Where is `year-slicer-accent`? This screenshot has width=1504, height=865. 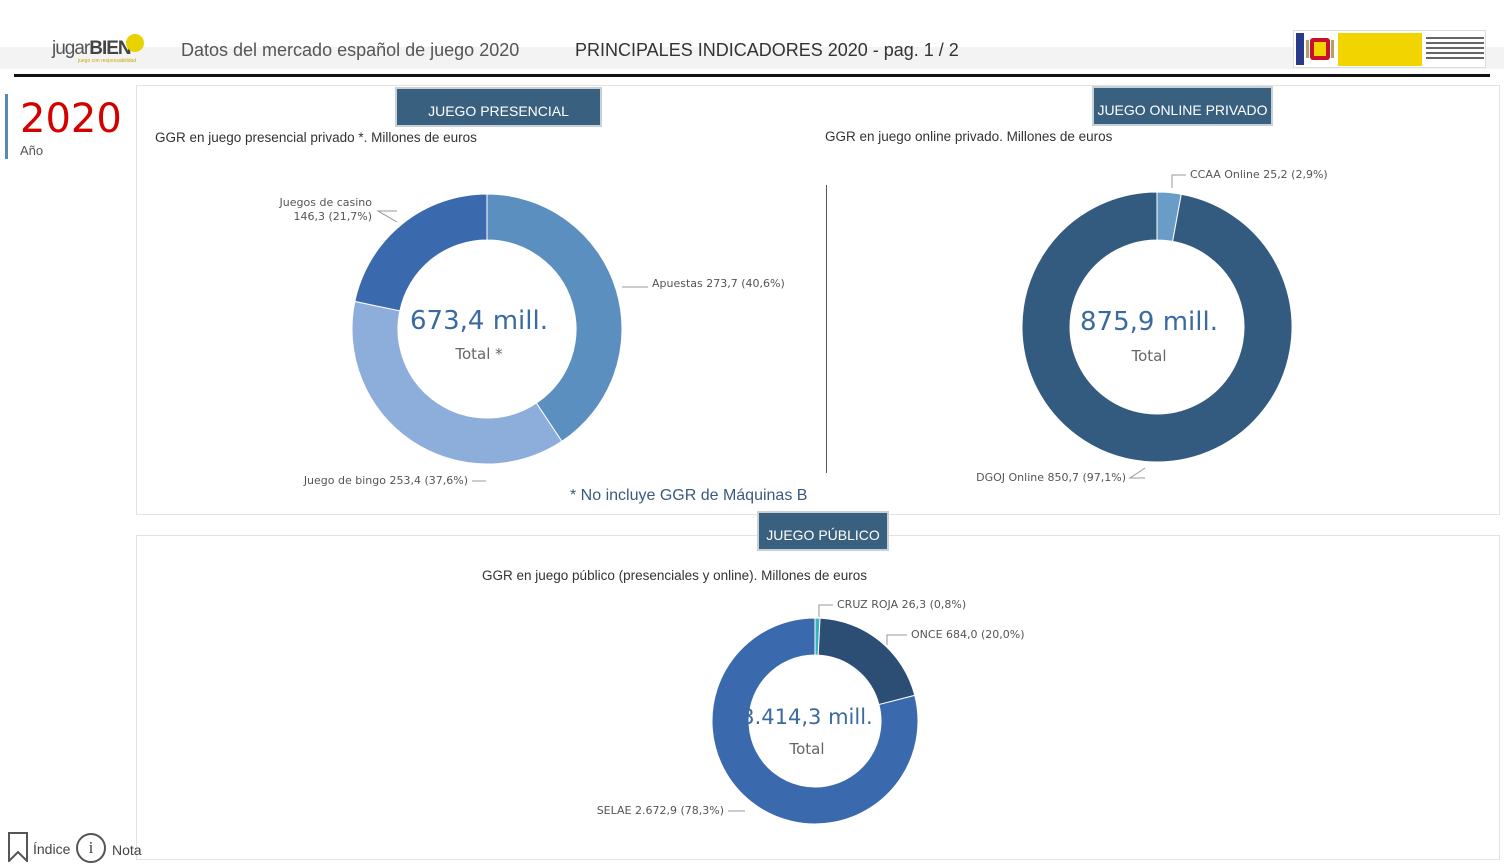 year-slicer-accent is located at coordinates (6, 126).